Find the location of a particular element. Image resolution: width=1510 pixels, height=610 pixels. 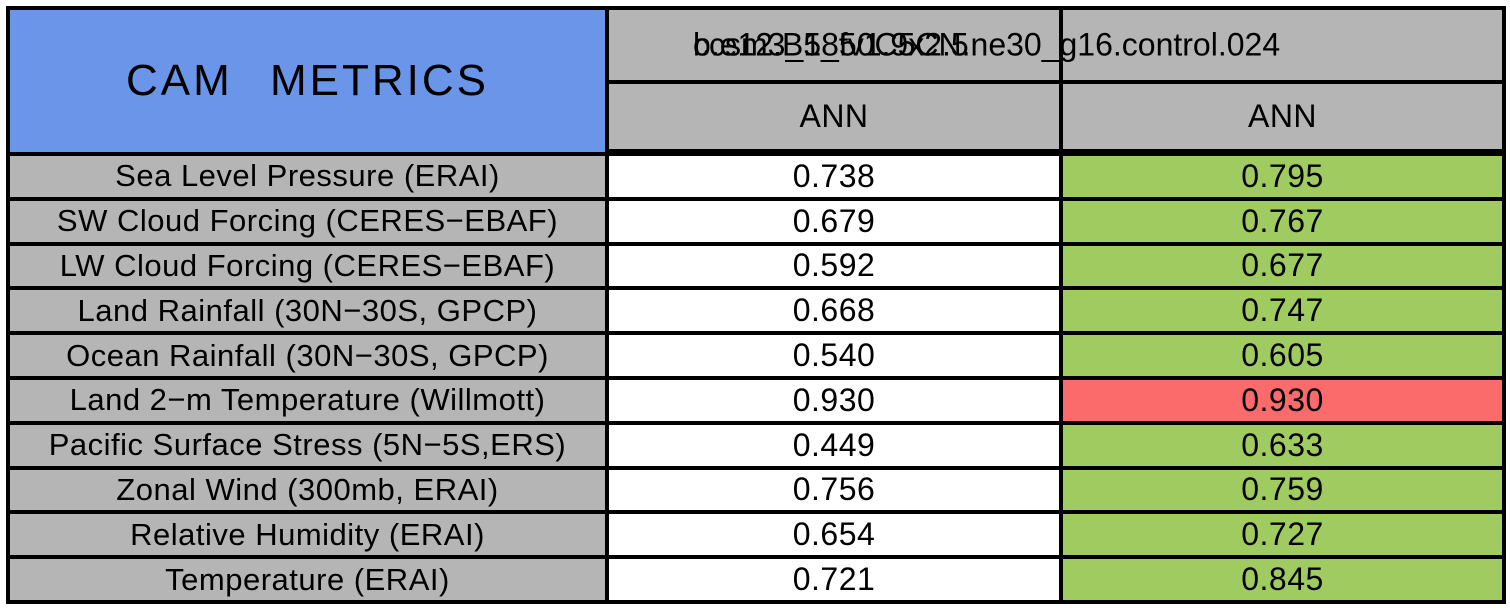

test-value-cell: 0.633 is located at coordinates (1282, 445).